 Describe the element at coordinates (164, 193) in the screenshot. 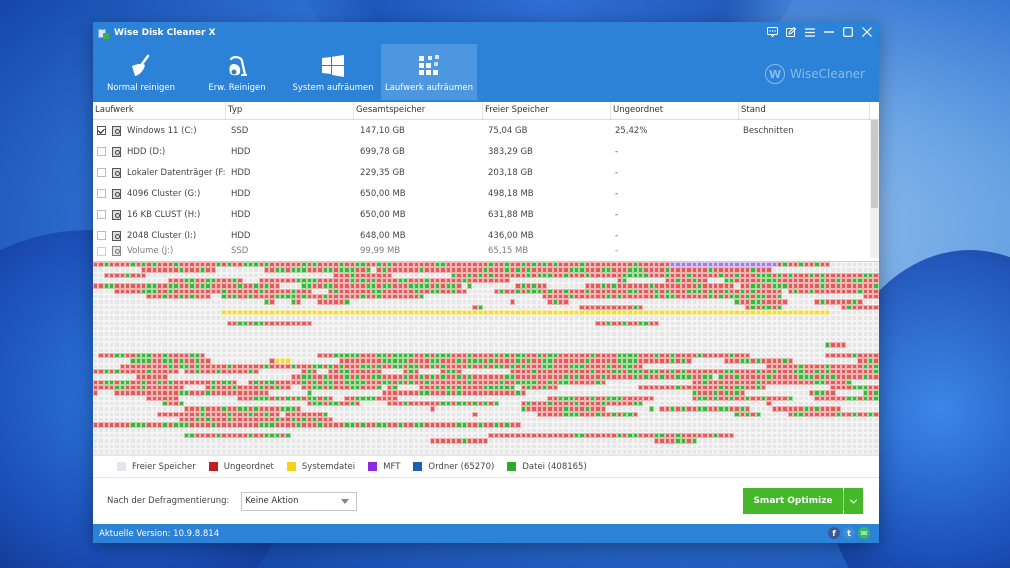

I see `drive-name: 4096 Cluster (G:)` at that location.